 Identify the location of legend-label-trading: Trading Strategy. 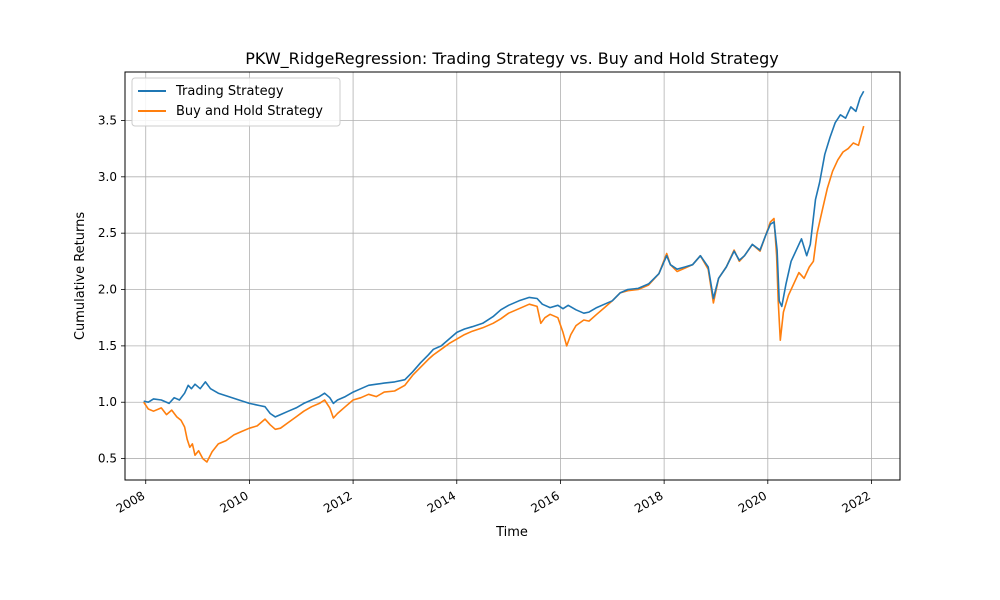
(229, 91).